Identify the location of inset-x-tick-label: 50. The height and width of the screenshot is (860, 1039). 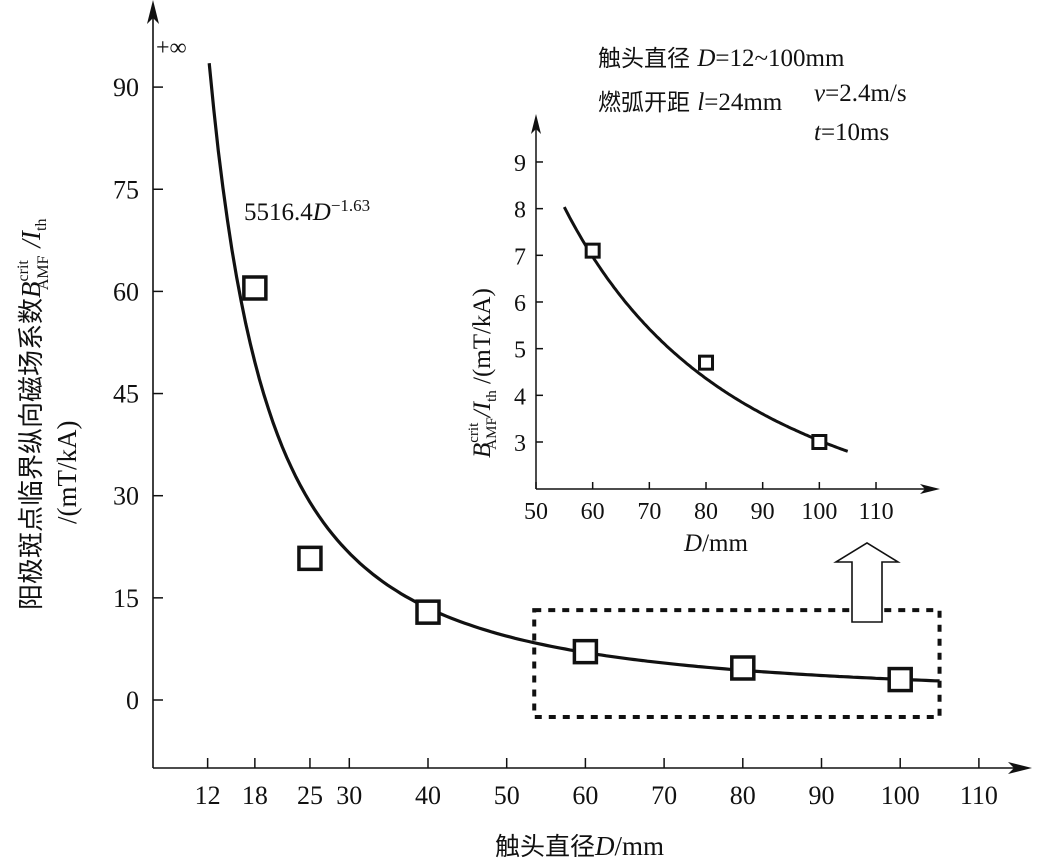
(536, 512).